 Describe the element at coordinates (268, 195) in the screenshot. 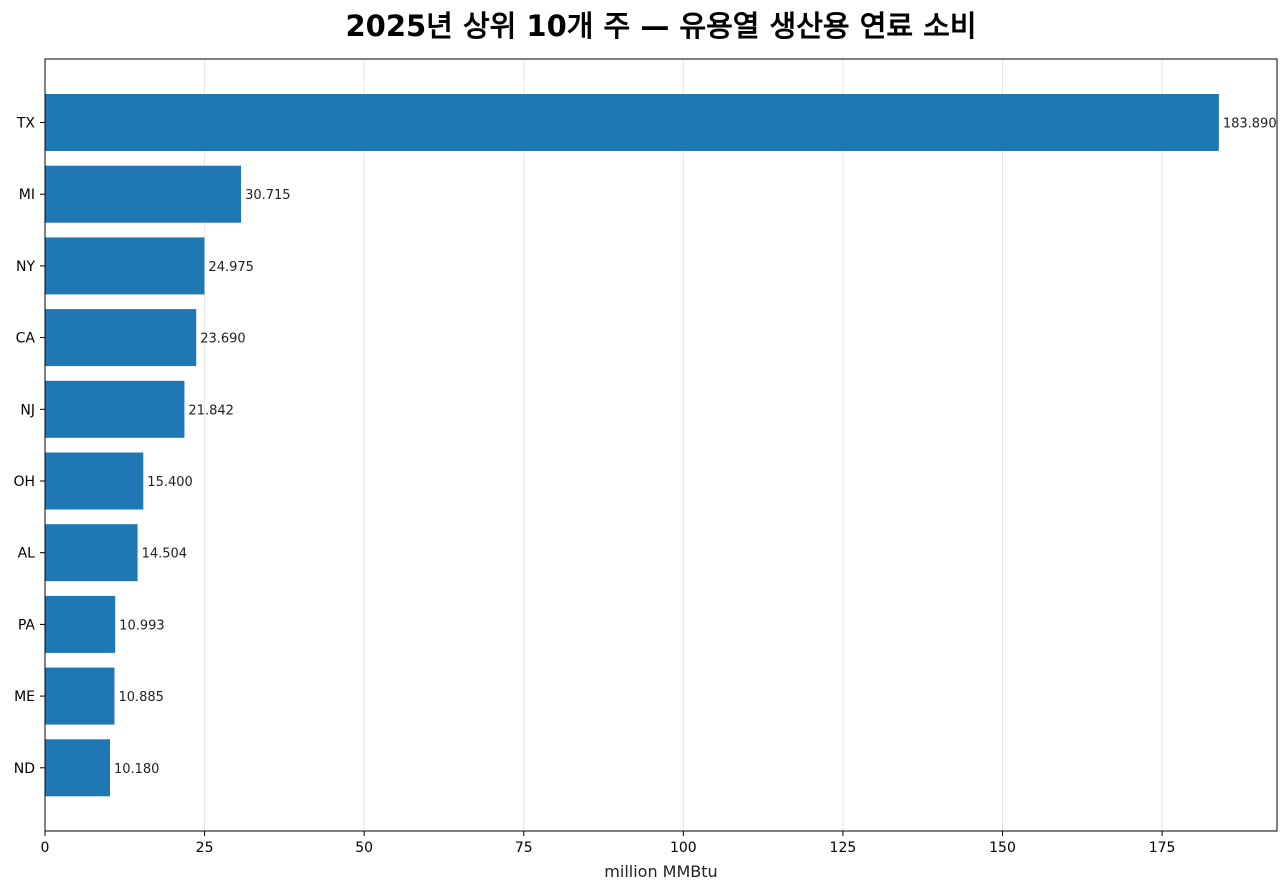

I see `value-label-mi: 30.715` at that location.